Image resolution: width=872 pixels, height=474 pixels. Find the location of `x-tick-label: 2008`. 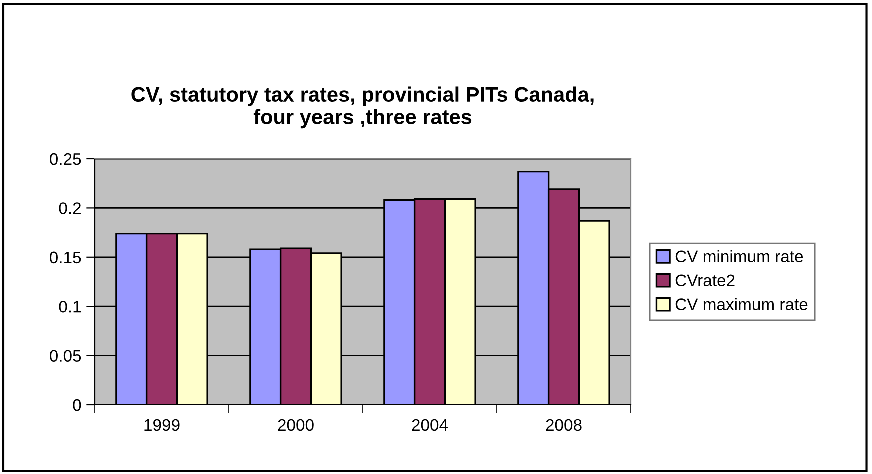

x-tick-label: 2008 is located at coordinates (564, 425).